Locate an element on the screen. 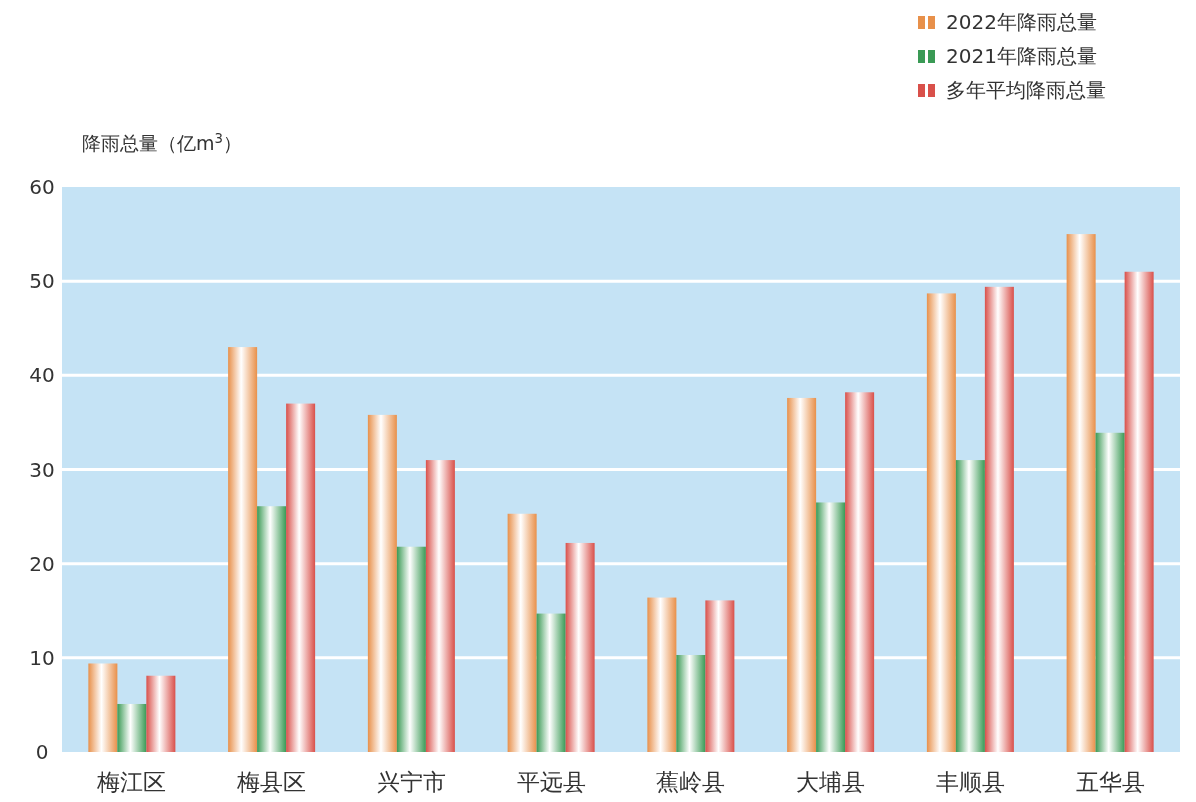 This screenshot has width=1196, height=802. y-axis-title: 降雨总量（亿m$^{3}$） is located at coordinates (162, 142).